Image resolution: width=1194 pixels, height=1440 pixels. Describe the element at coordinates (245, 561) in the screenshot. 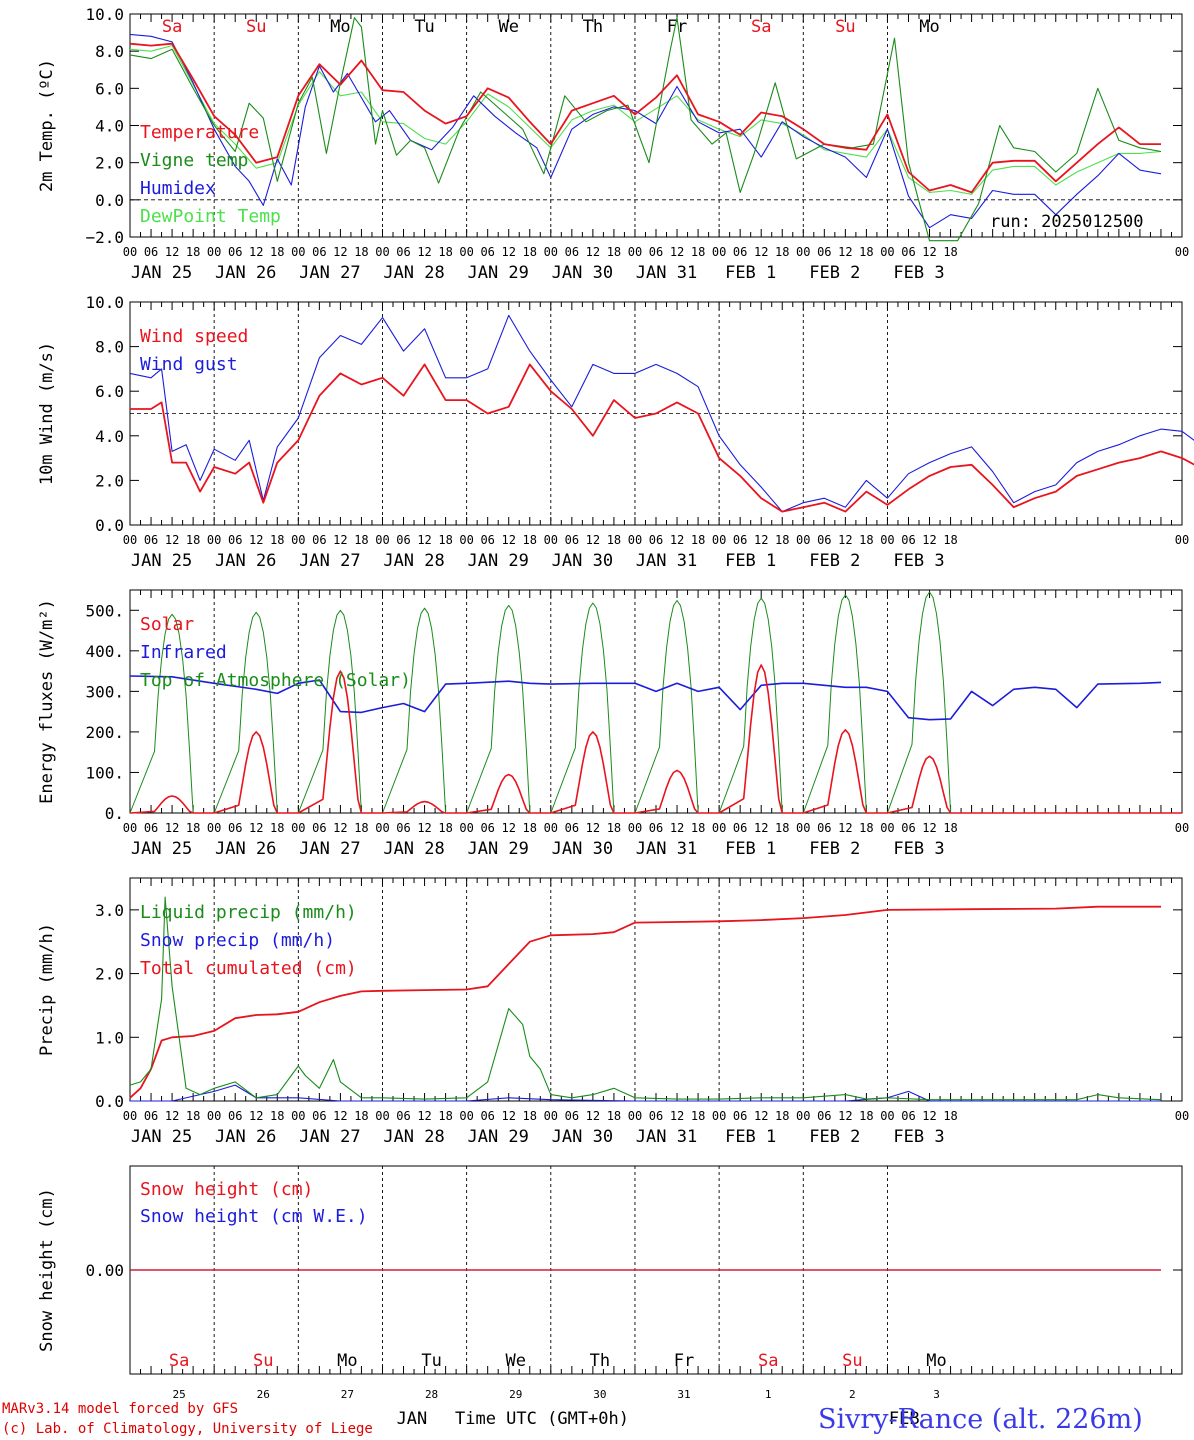

I see `wind-date-label: JAN 26` at that location.